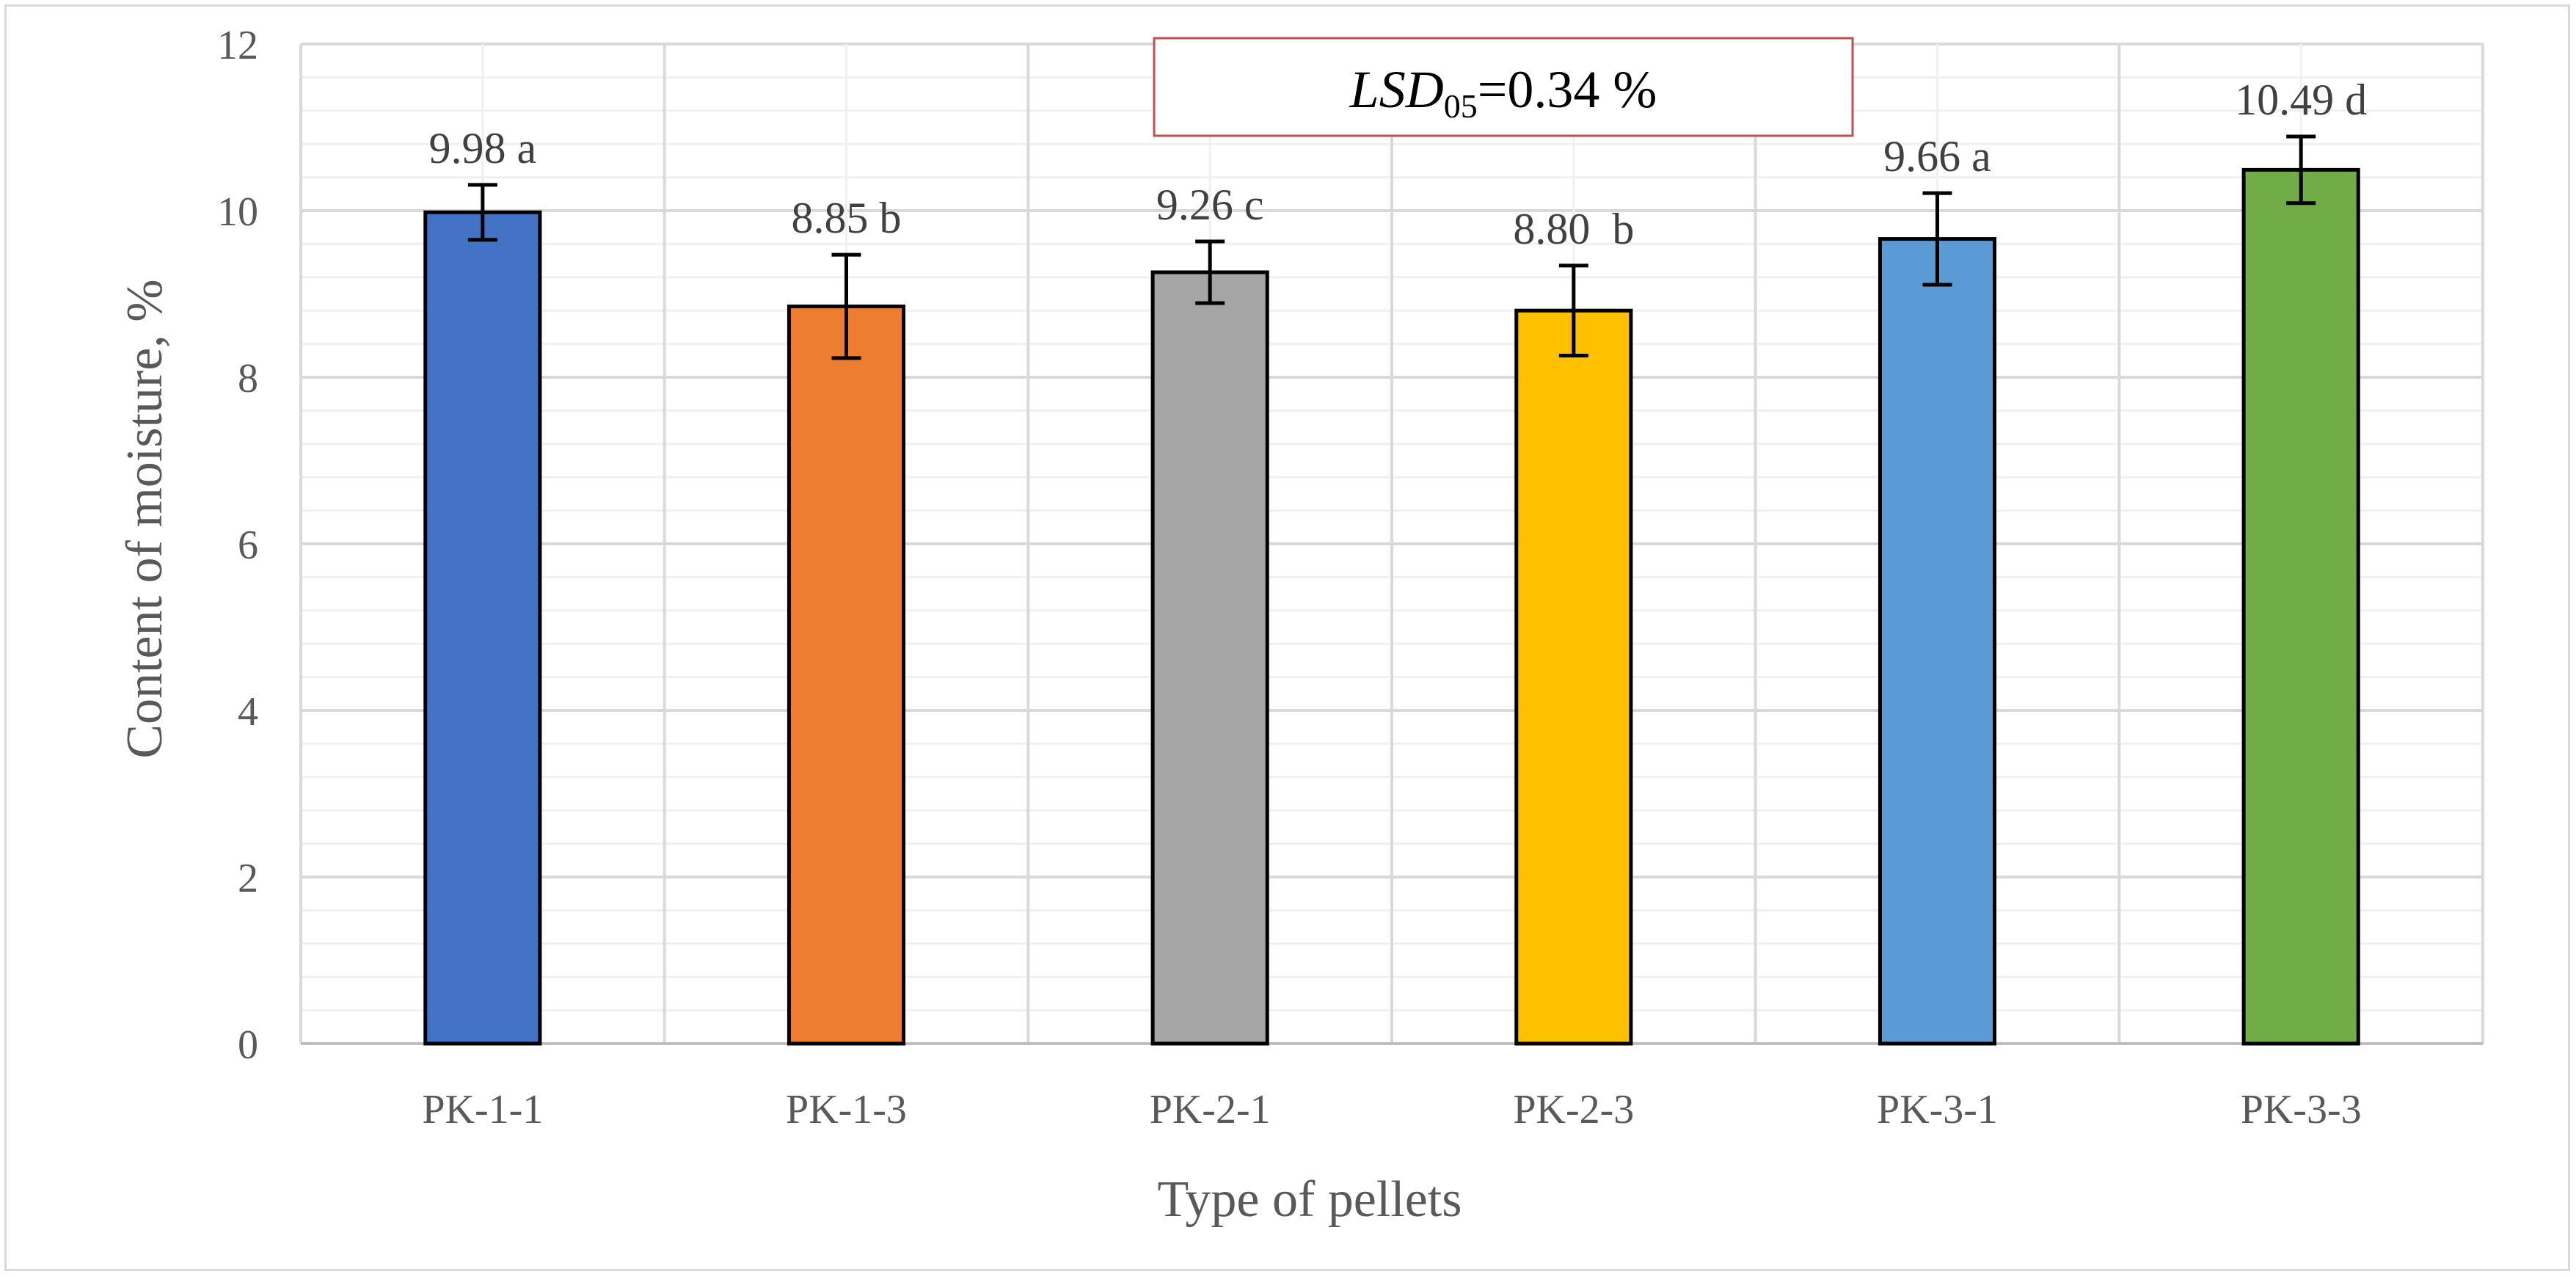 This screenshot has height=1277, width=2576. What do you see at coordinates (1310, 1199) in the screenshot?
I see `x-axis-title: Type of pellets` at bounding box center [1310, 1199].